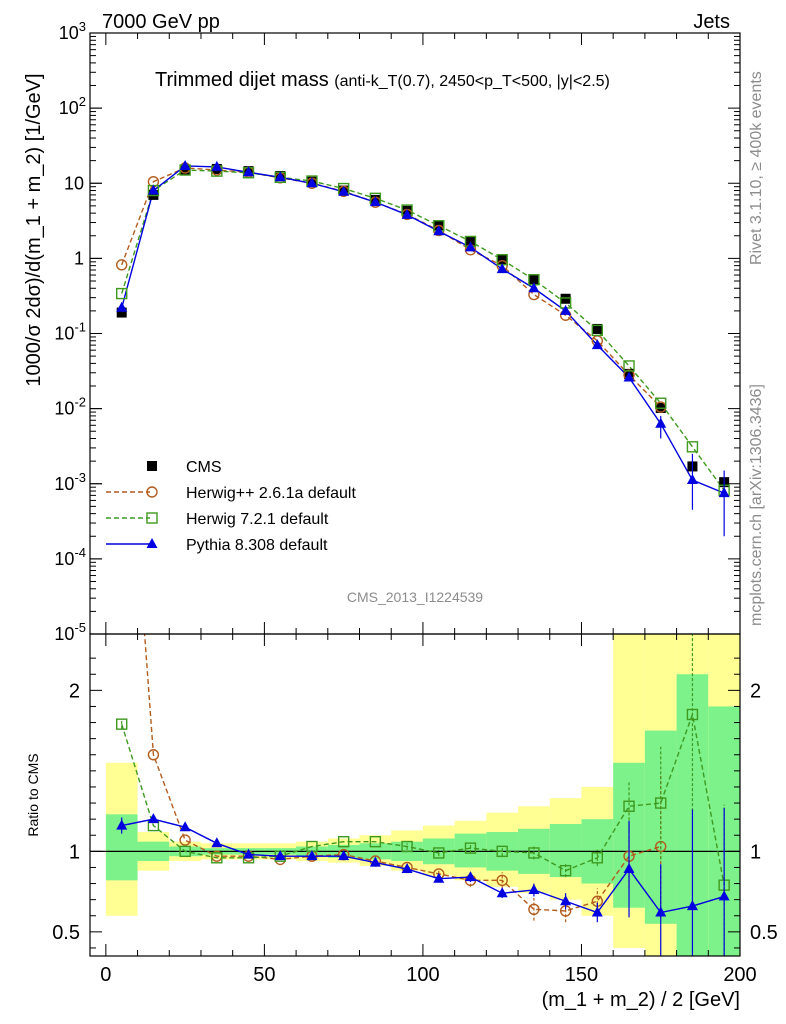 This screenshot has width=786, height=1024. I want to click on y-tick-label: 10⁻³, so click(70, 482).